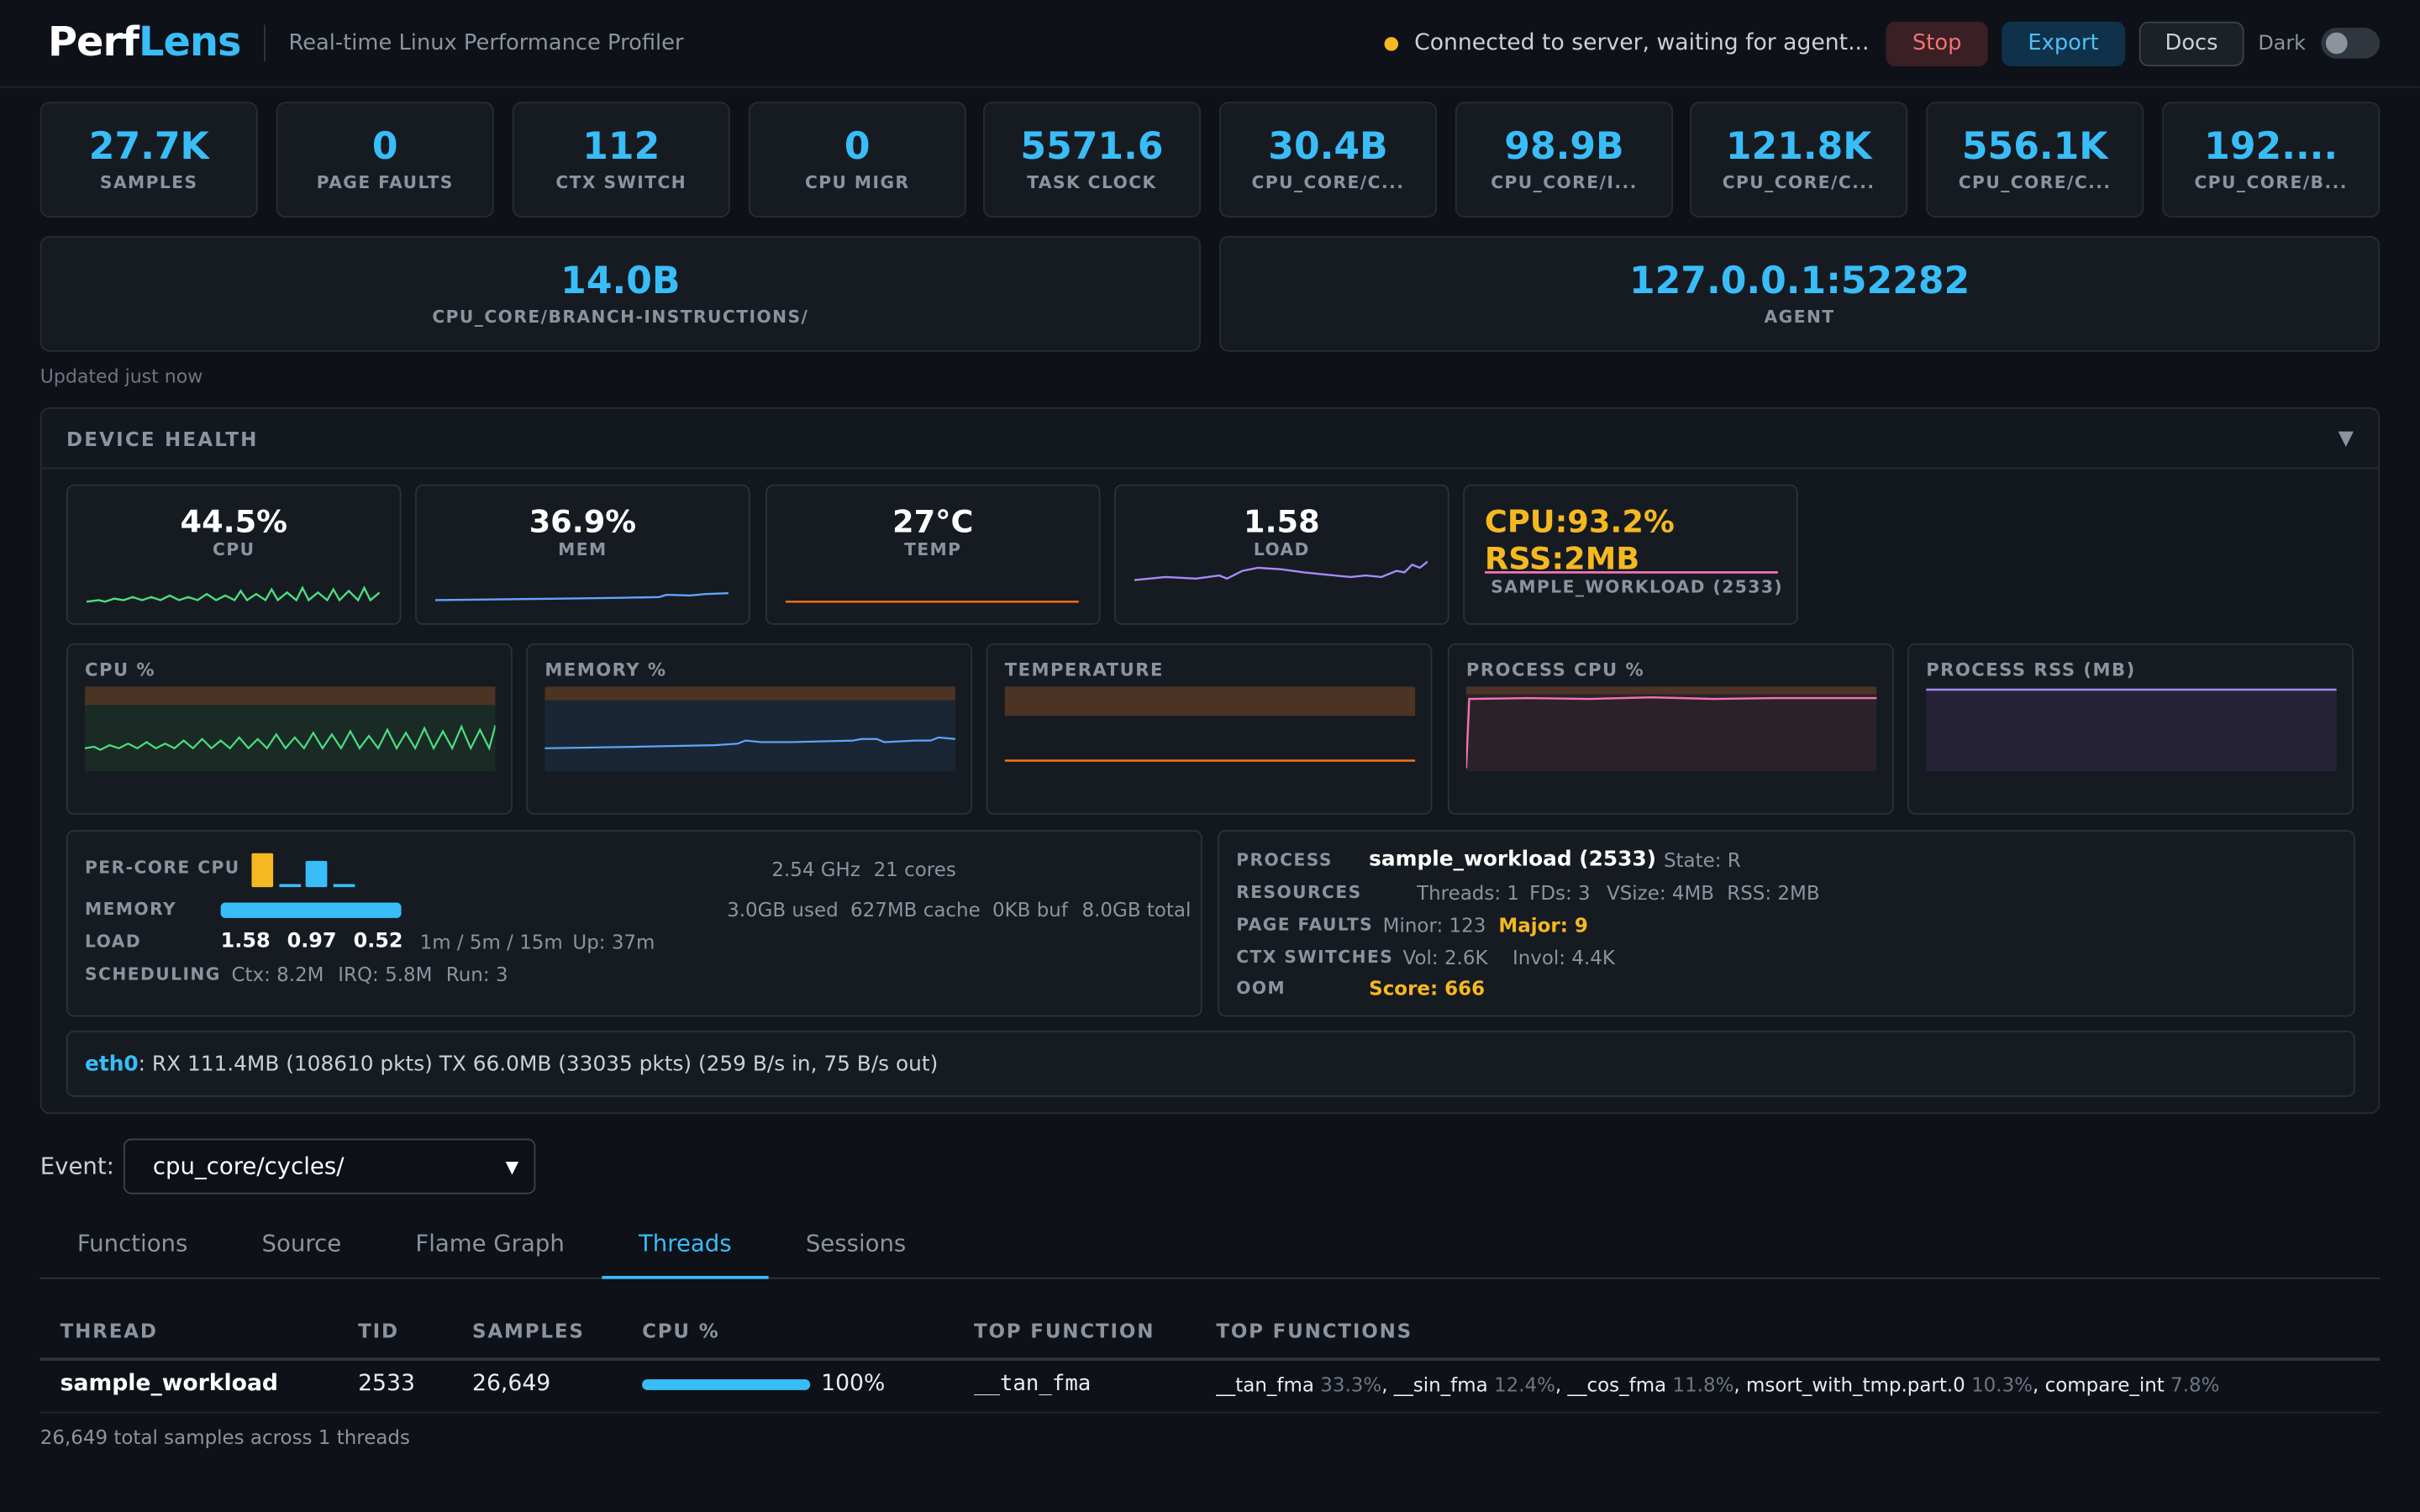 The width and height of the screenshot is (2420, 1512). What do you see at coordinates (933, 549) in the screenshot?
I see `gauge-label: TEMP` at bounding box center [933, 549].